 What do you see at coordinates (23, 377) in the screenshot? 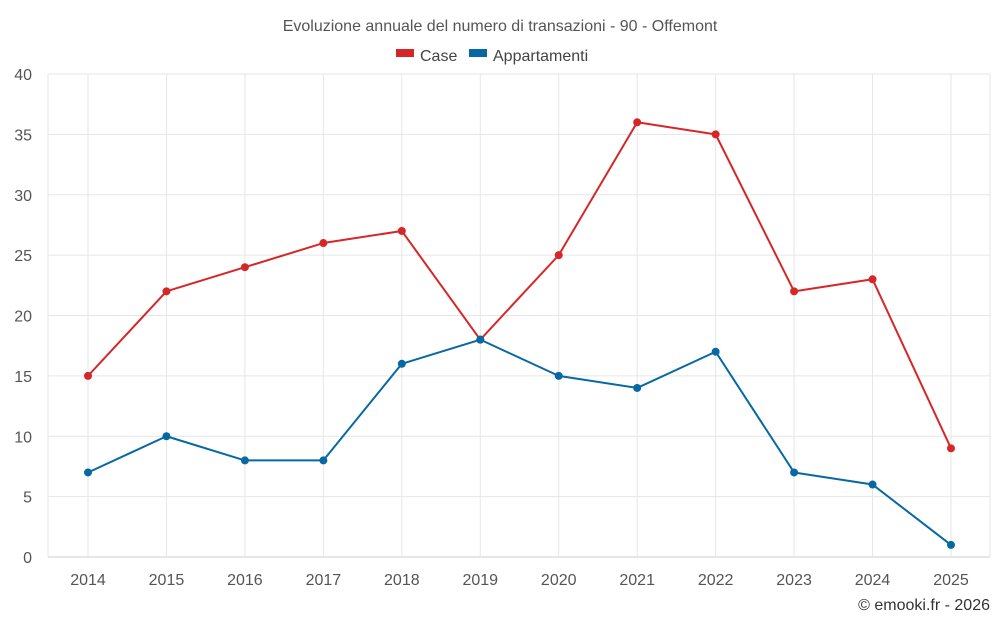
I see `y-tick-label: 15` at bounding box center [23, 377].